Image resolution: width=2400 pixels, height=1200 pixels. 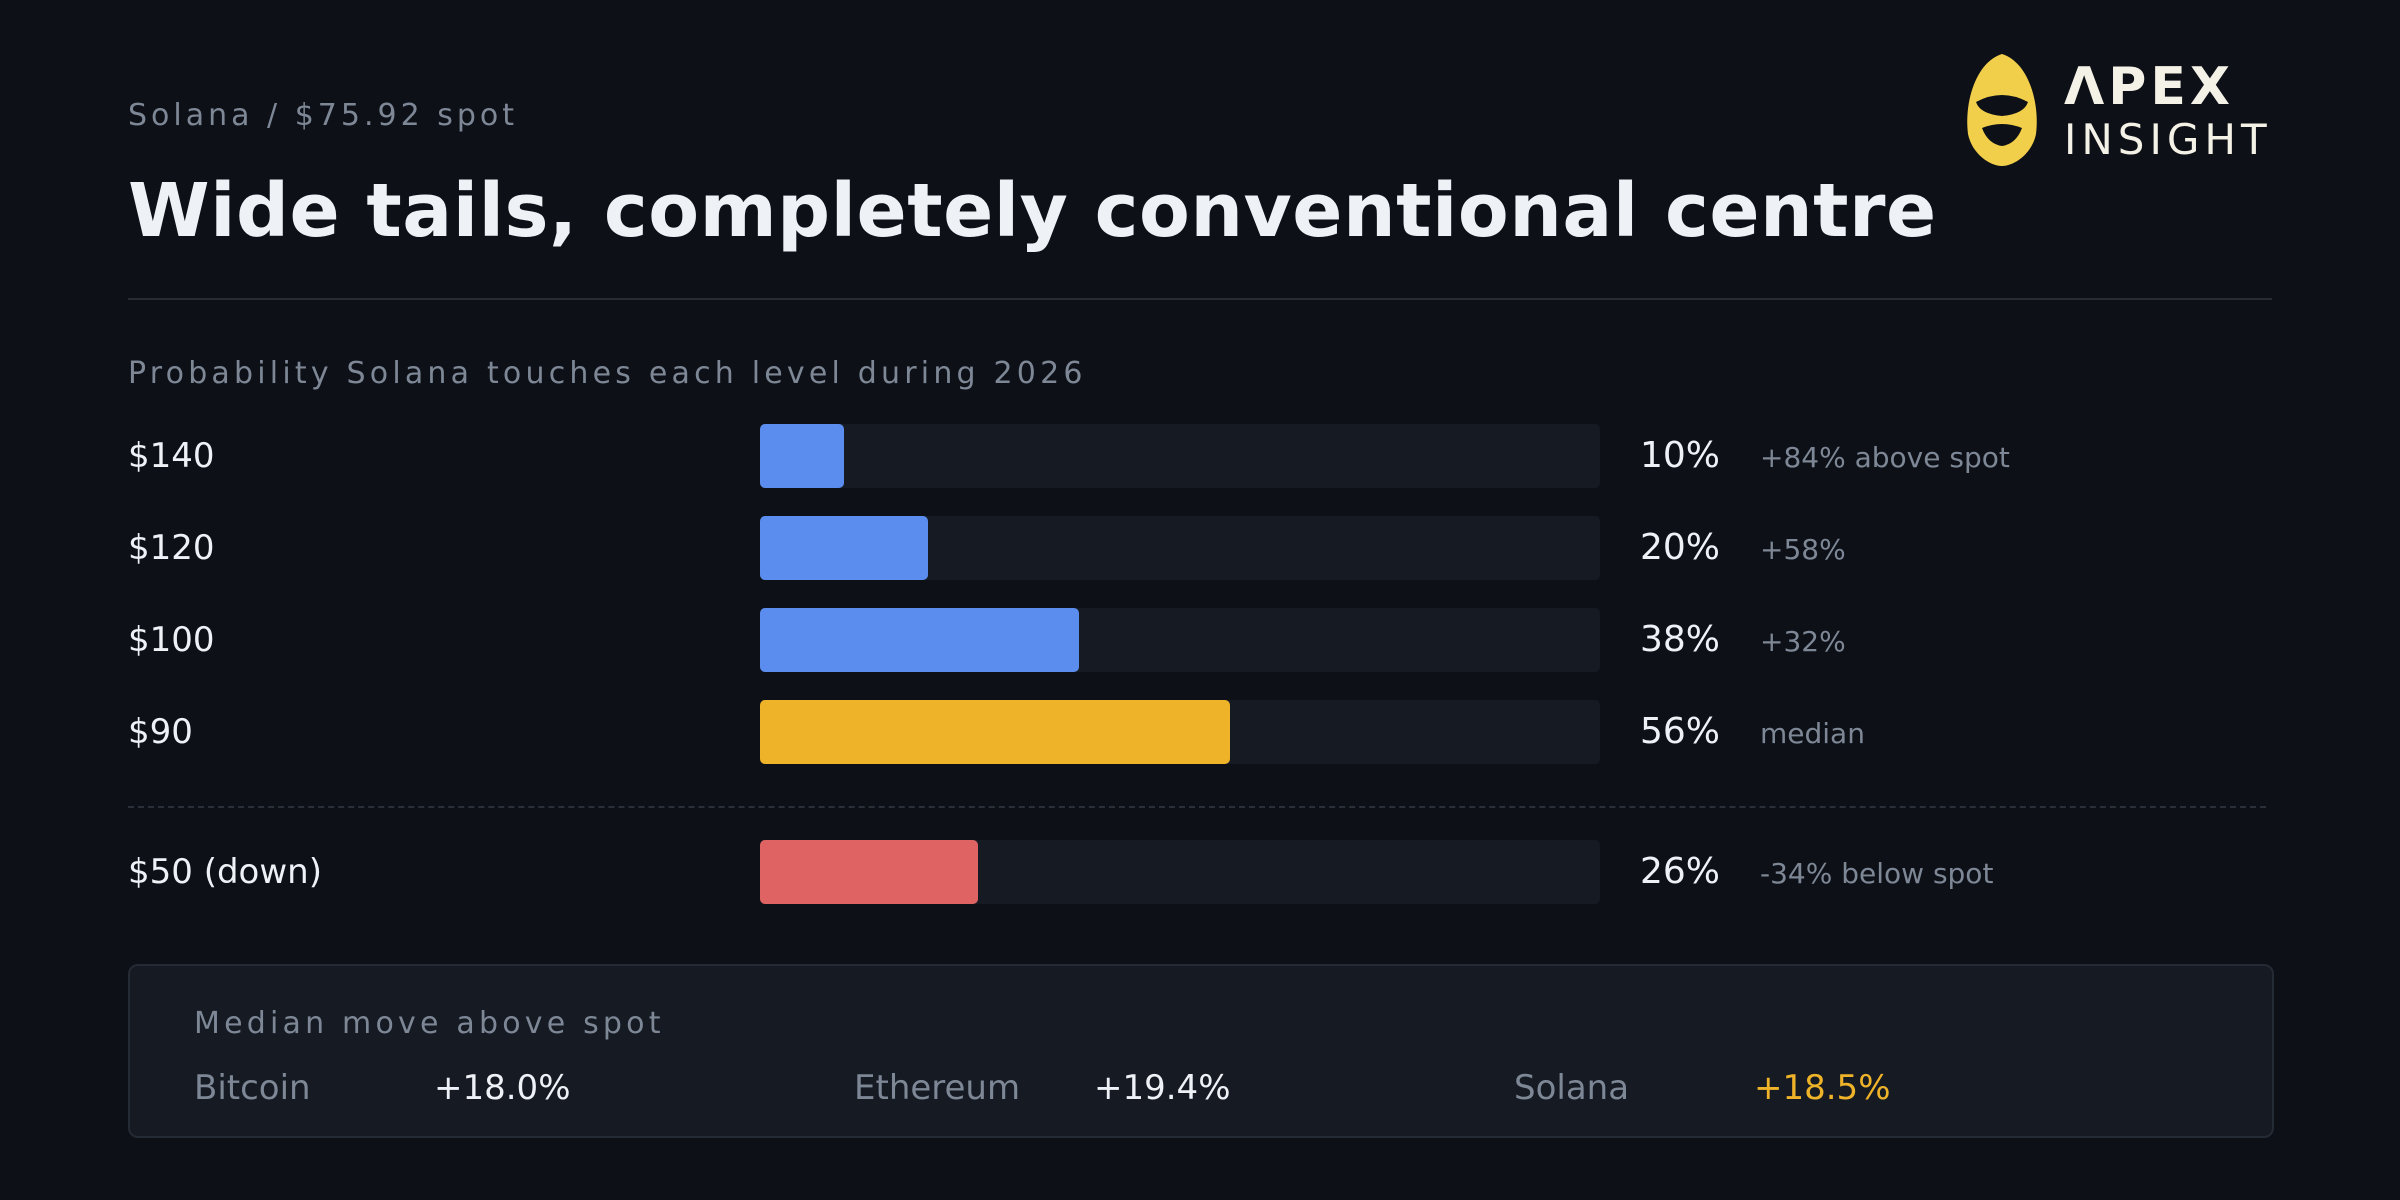 What do you see at coordinates (252, 1088) in the screenshot?
I see `summary-name-bitcoin: Bitcoin` at bounding box center [252, 1088].